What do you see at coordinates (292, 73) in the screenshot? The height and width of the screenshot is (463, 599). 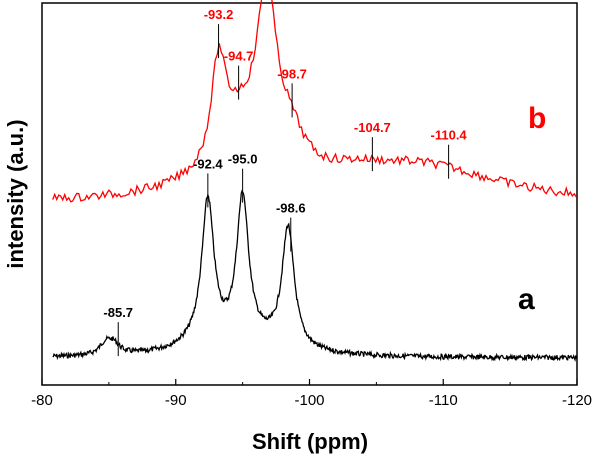 I see `peak-label: -98.7` at bounding box center [292, 73].